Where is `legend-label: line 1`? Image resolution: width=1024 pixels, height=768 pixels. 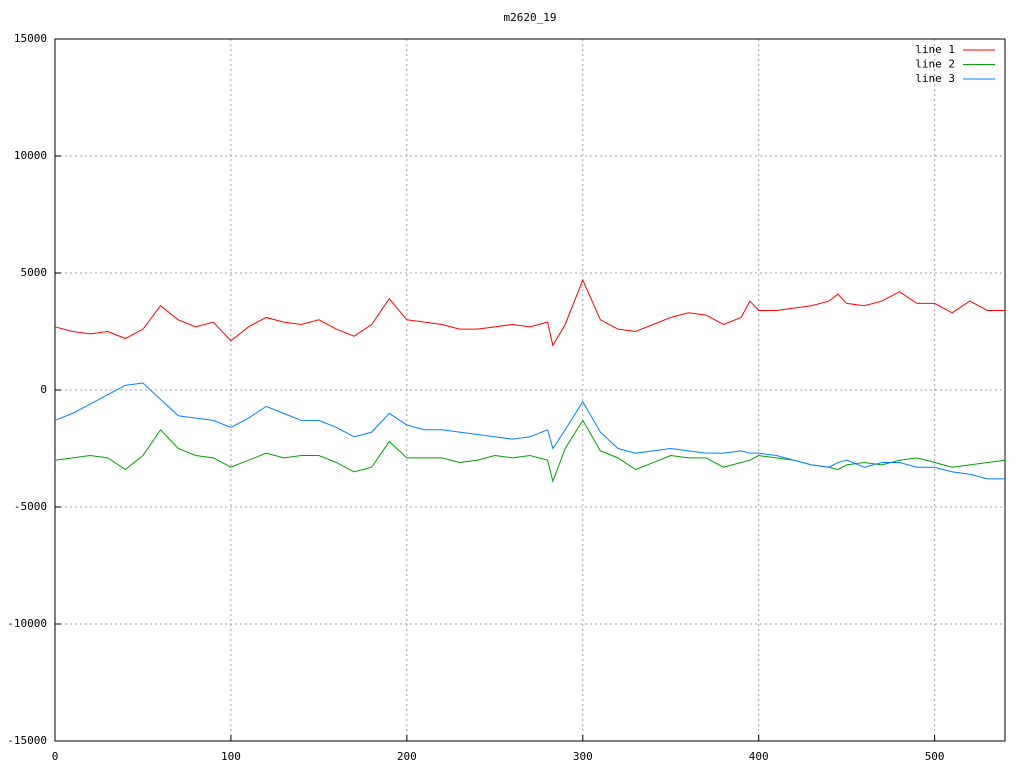 legend-label: line 1 is located at coordinates (935, 49).